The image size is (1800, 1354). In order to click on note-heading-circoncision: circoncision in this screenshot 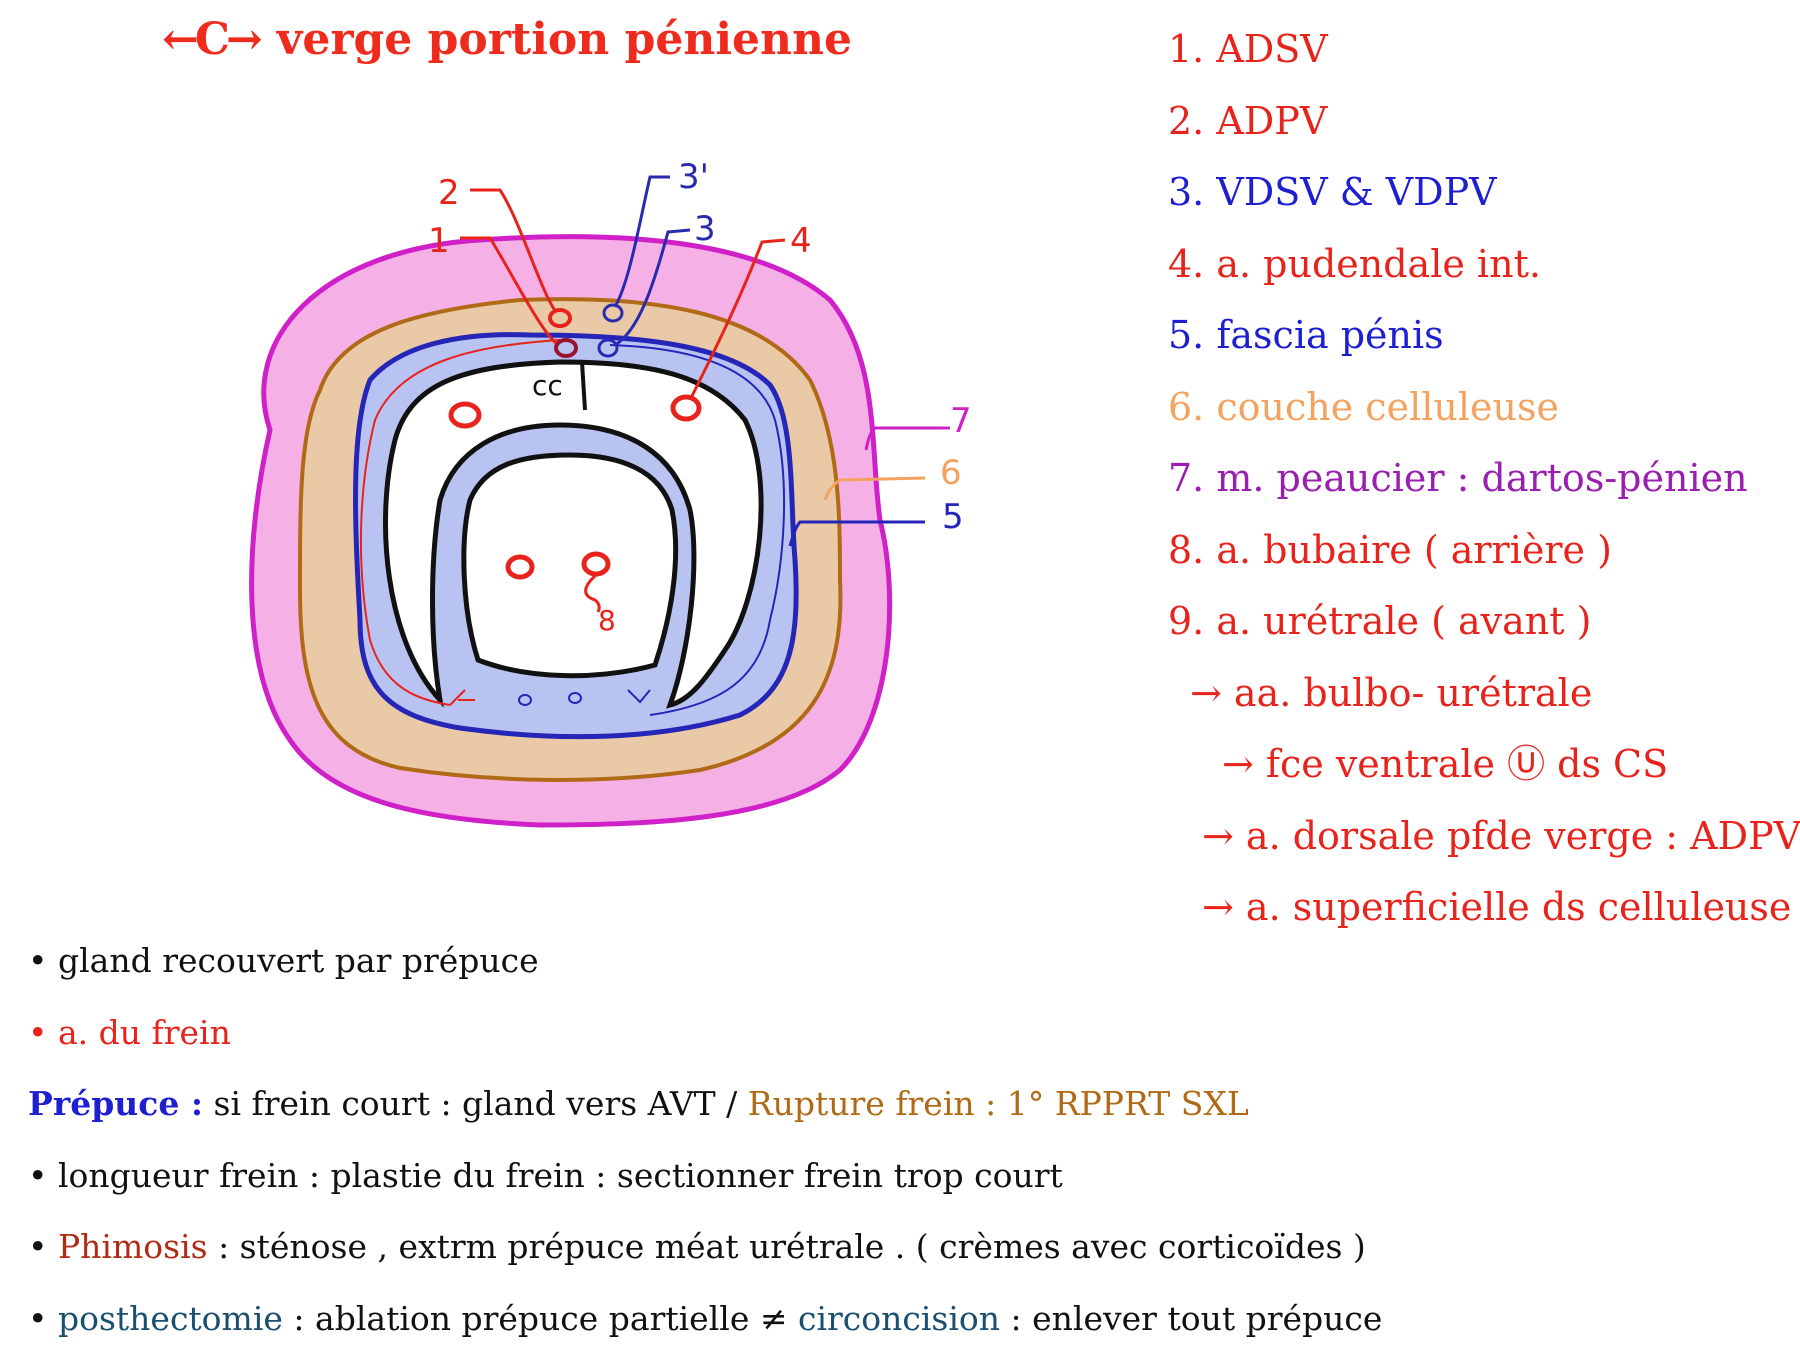, I will do `click(899, 1318)`.